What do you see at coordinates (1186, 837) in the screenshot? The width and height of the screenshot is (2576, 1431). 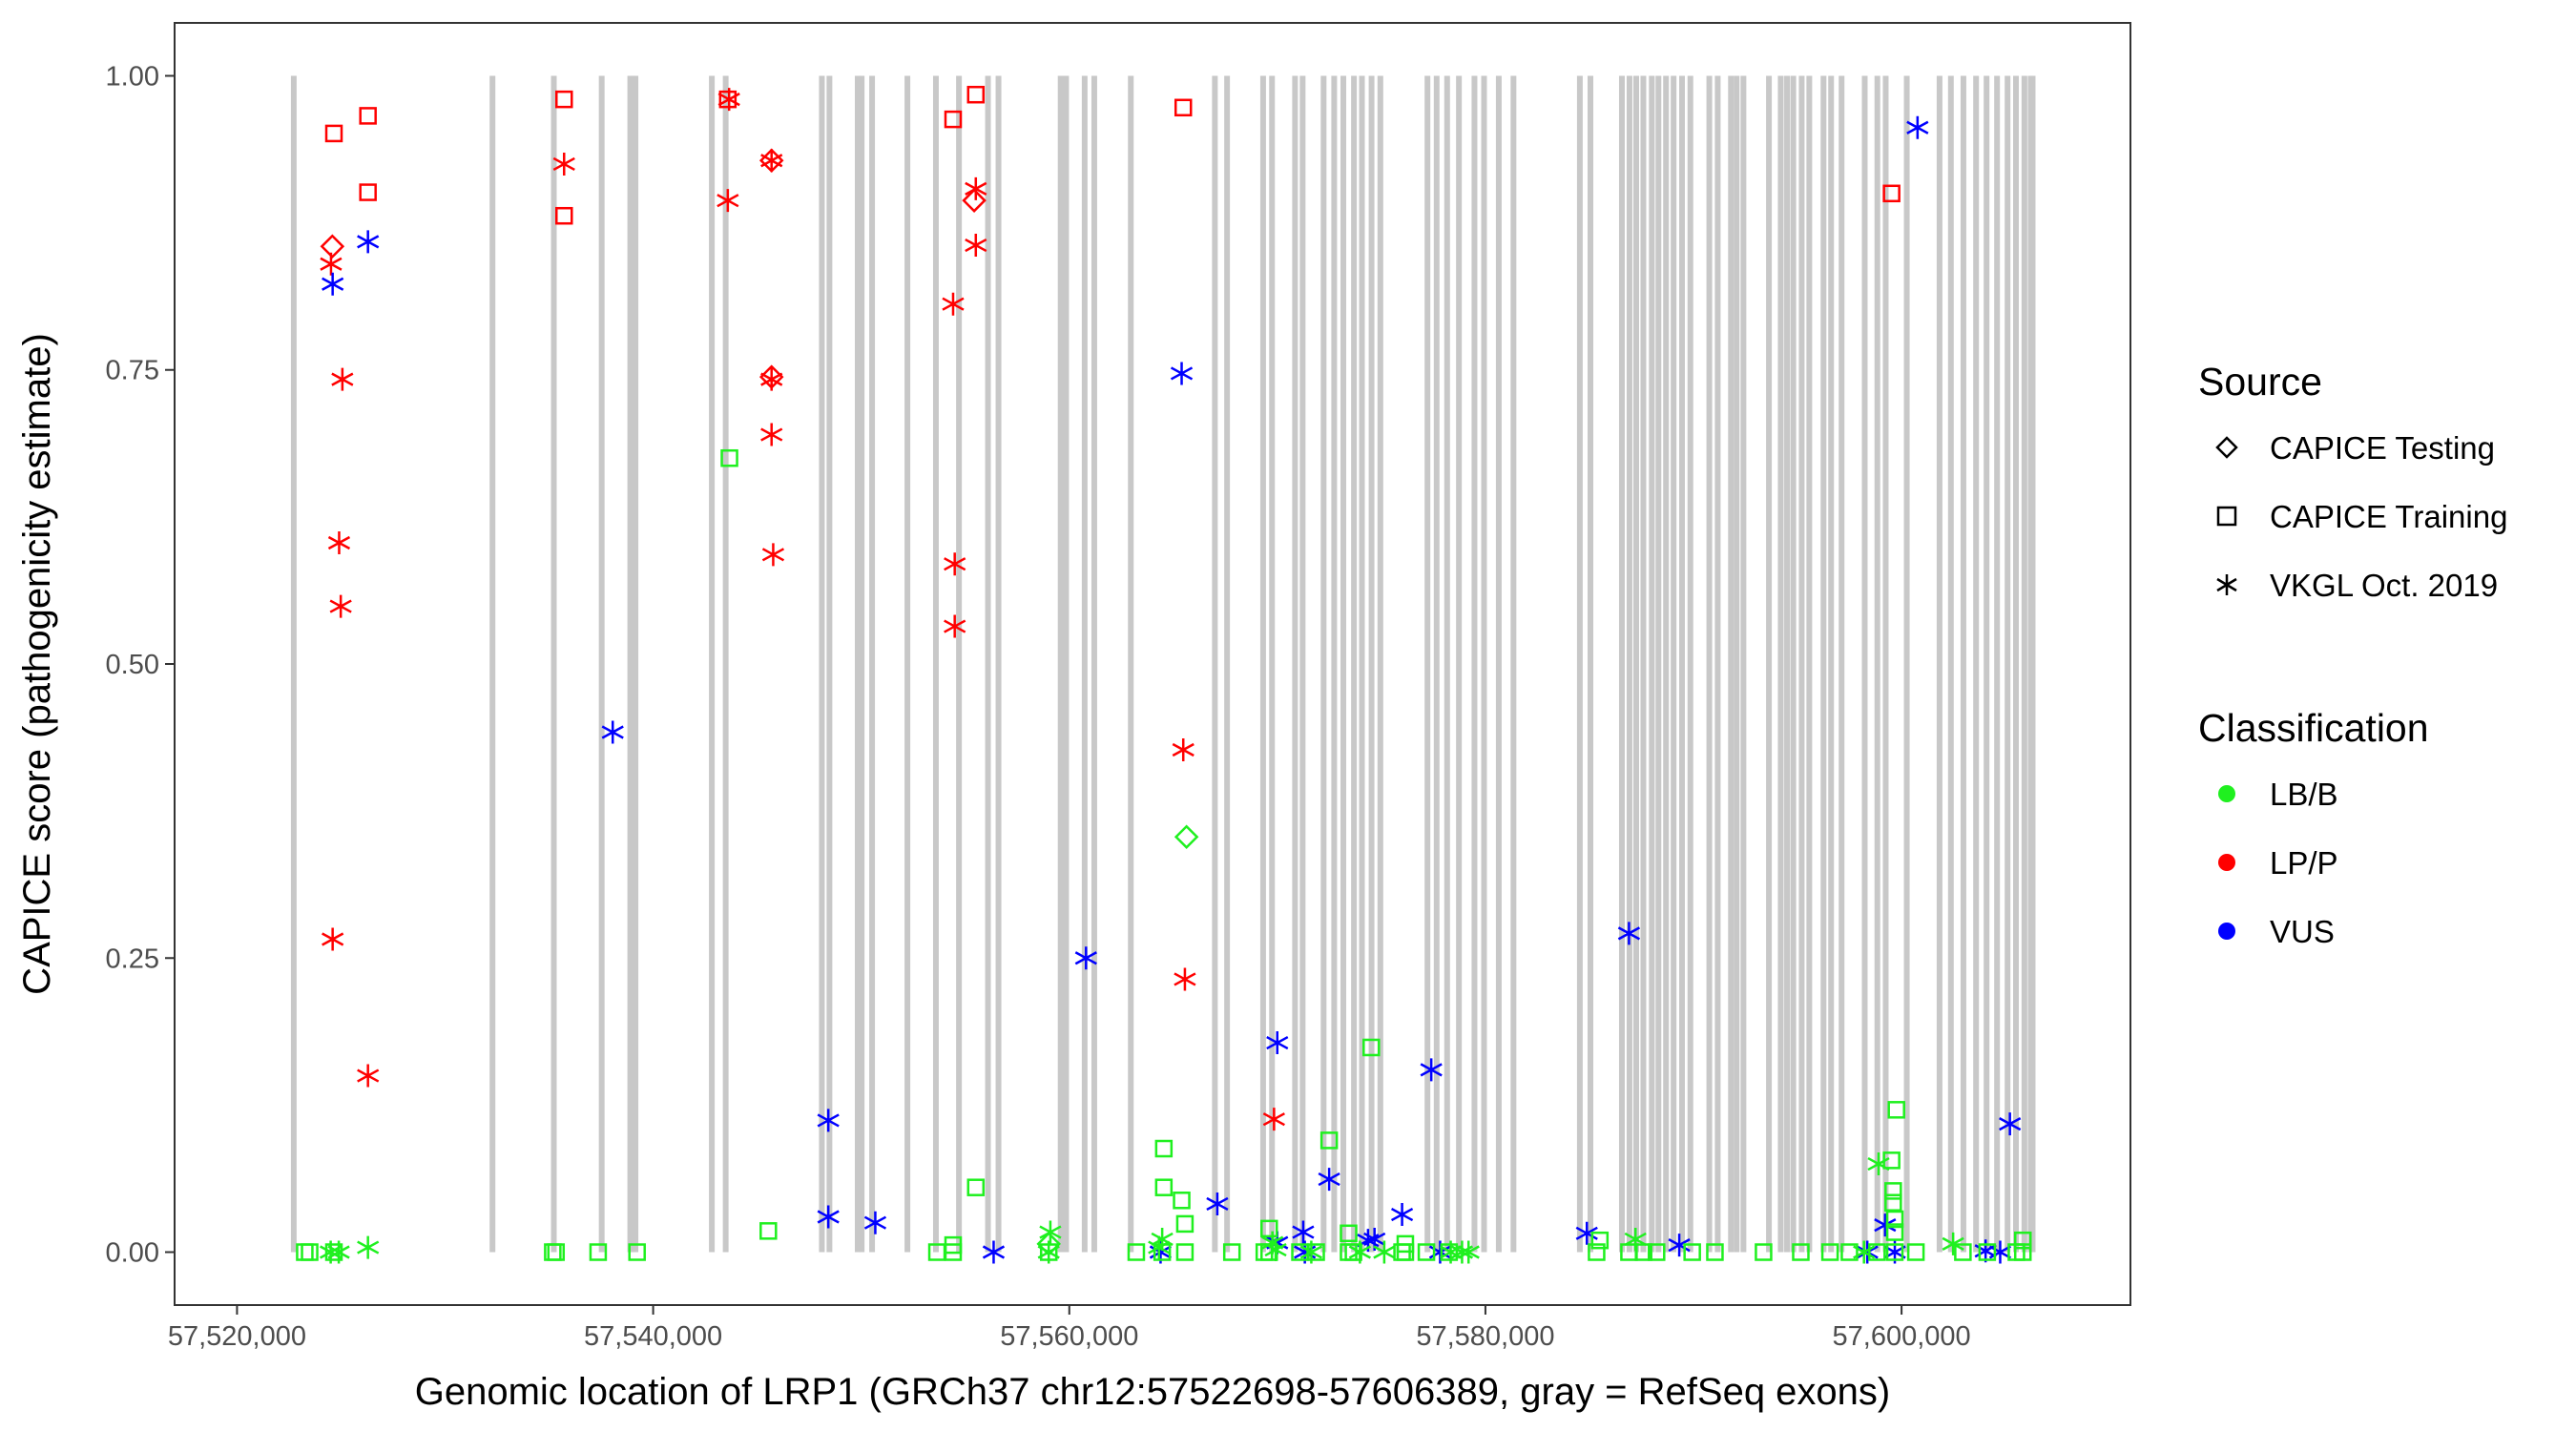 I see `data-point-diamond` at bounding box center [1186, 837].